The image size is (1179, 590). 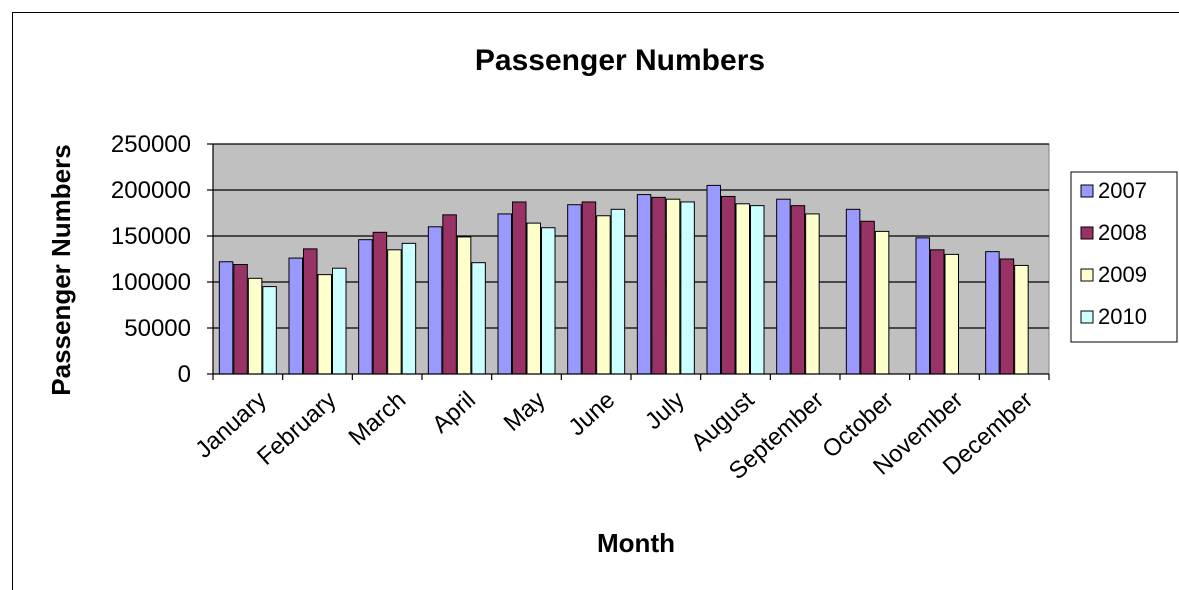 I want to click on bar-2007-january, so click(x=226, y=318).